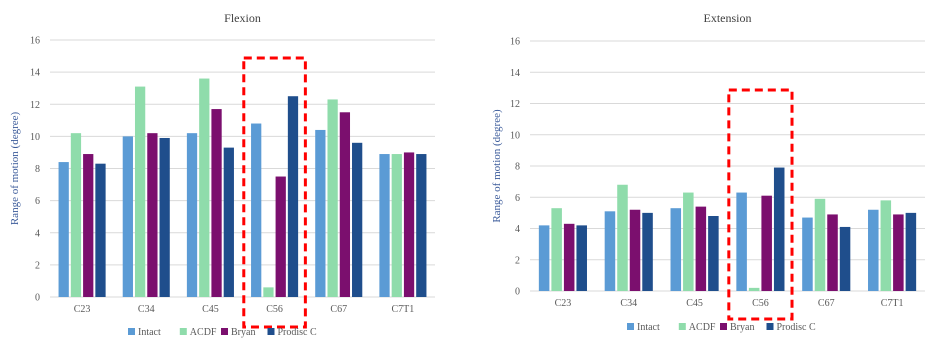  I want to click on chart-title: Extension, so click(728, 18).